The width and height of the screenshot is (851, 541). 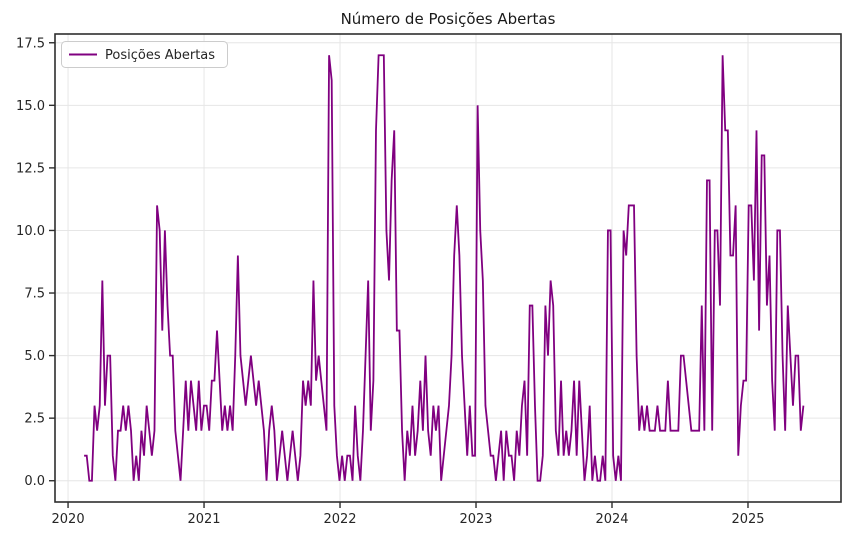 I want to click on x-axis-tick-label: 2025, so click(x=747, y=519).